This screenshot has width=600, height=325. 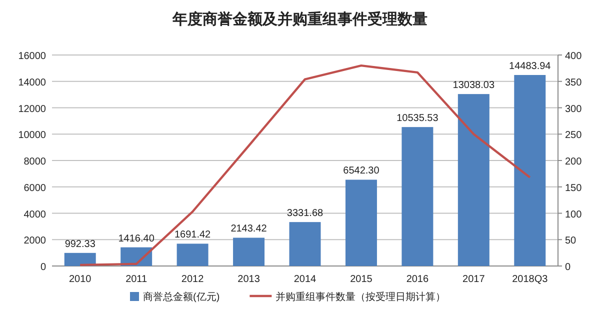 What do you see at coordinates (249, 229) in the screenshot?
I see `data-label: 2143.42` at bounding box center [249, 229].